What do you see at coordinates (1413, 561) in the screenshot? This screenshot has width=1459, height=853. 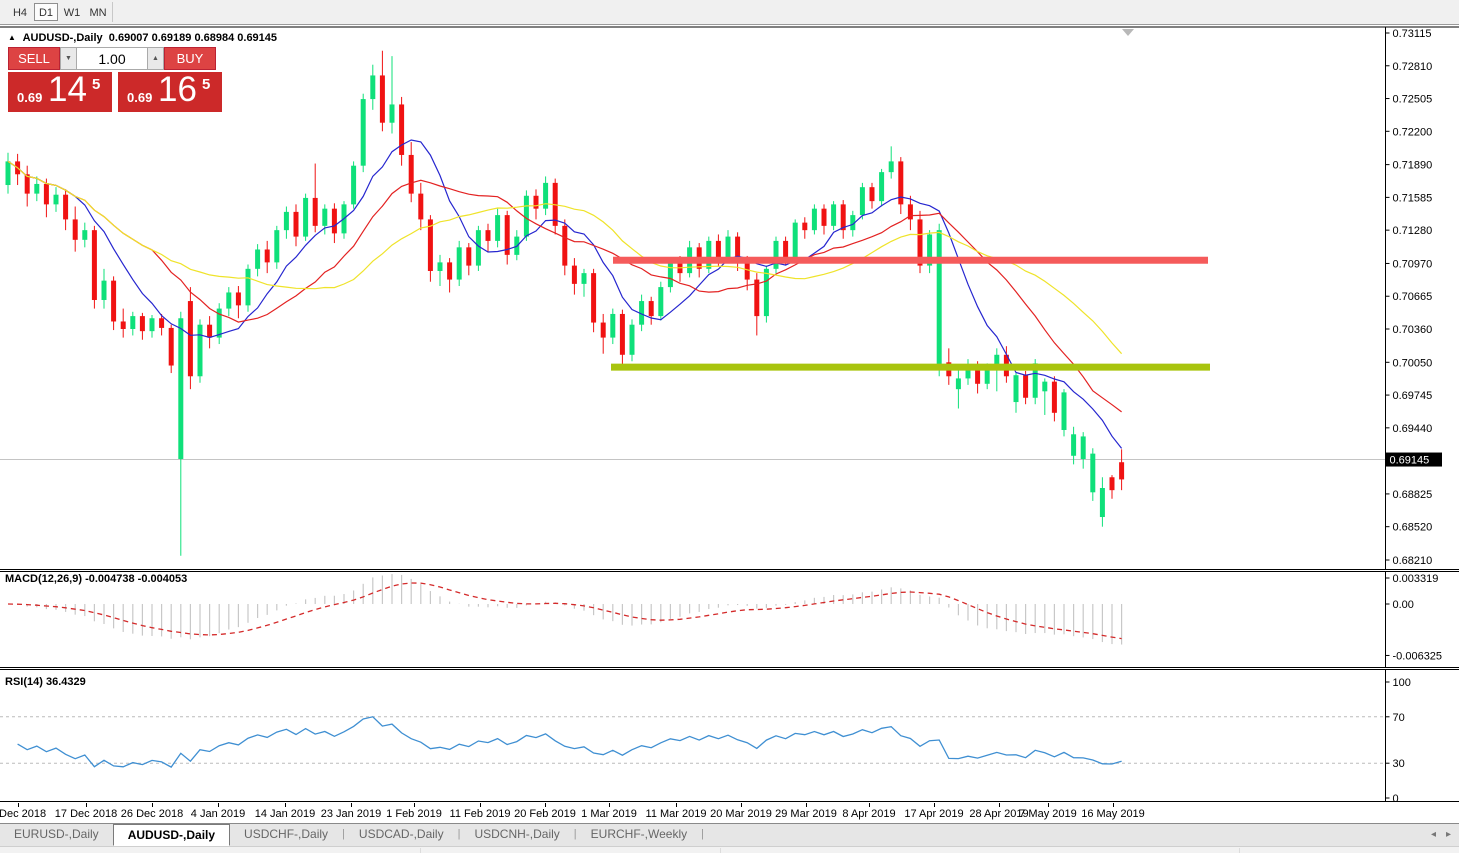 I see `svg-text: 0.68210` at bounding box center [1413, 561].